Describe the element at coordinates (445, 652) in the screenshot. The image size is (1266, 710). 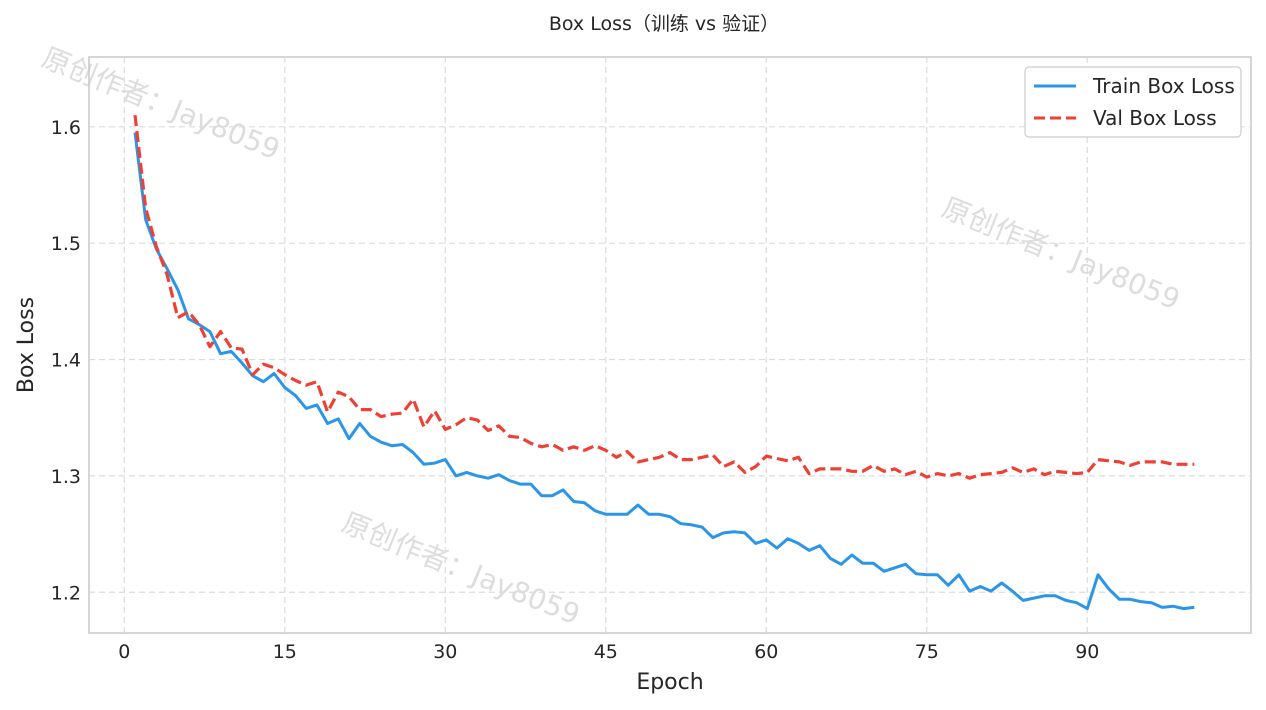
I see `x-tick-label: 30` at that location.